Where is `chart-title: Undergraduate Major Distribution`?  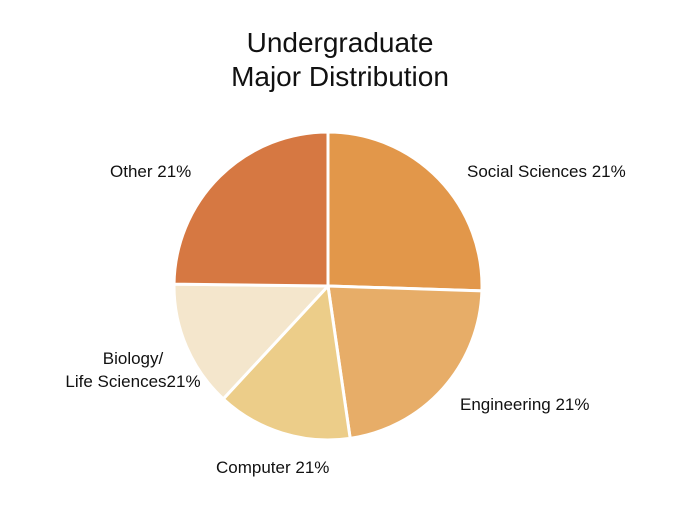
chart-title: Undergraduate Major Distribution is located at coordinates (340, 60).